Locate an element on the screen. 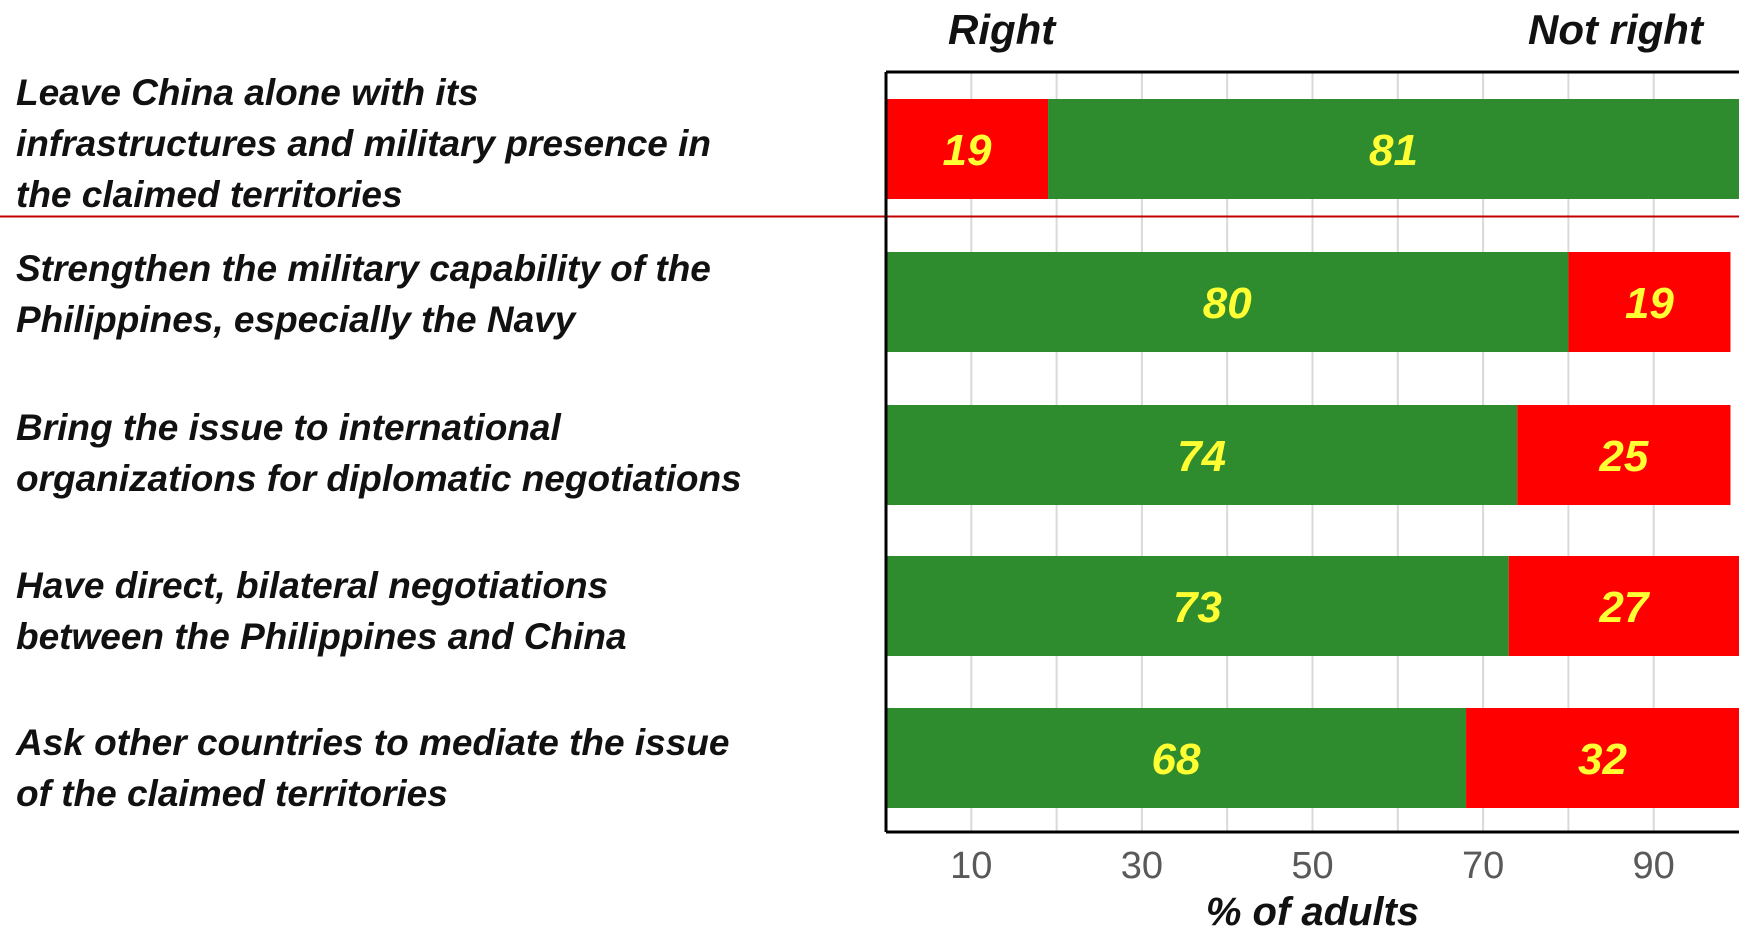 This screenshot has height=930, width=1739. data-label-3-not-right: 27 is located at coordinates (1624, 607).